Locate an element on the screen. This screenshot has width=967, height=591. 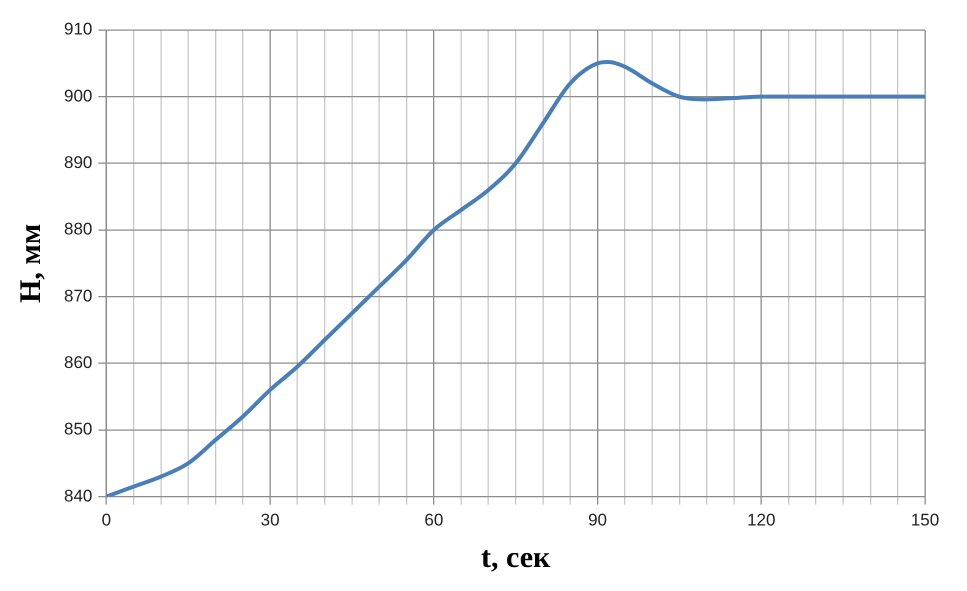
y-tick-label: 910 is located at coordinates (78, 29).